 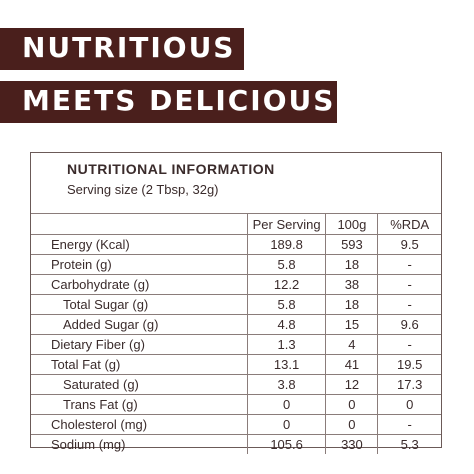 What do you see at coordinates (171, 169) in the screenshot?
I see `panel-title: NUTRITIONAL INFORMATION` at bounding box center [171, 169].